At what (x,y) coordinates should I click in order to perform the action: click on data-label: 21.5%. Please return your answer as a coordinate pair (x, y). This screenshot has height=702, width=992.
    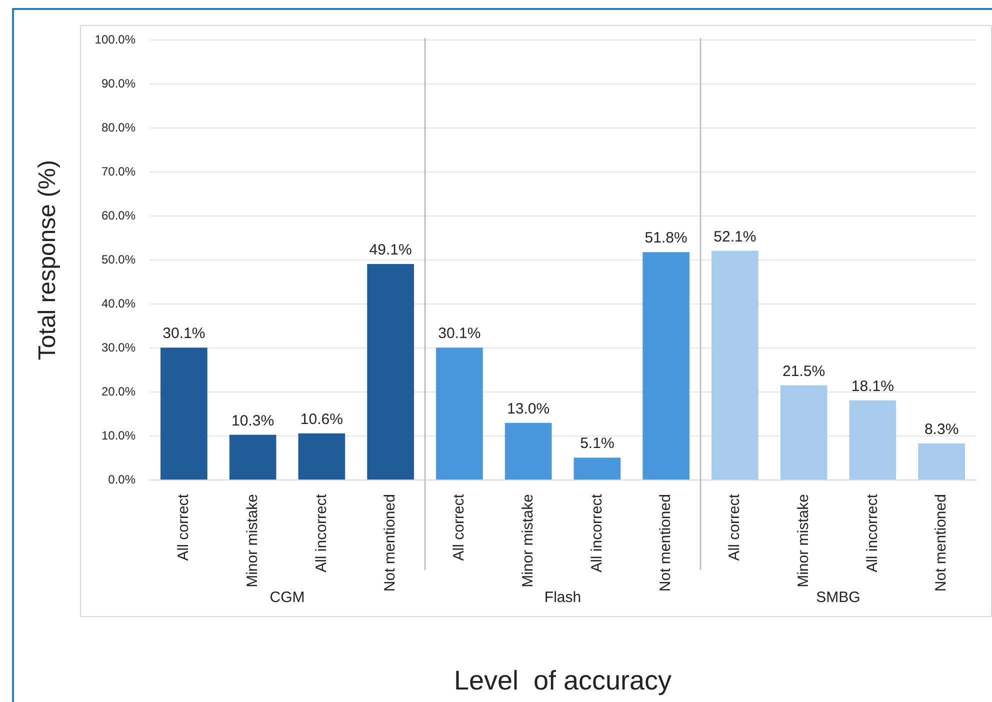
    Looking at the image, I should click on (804, 371).